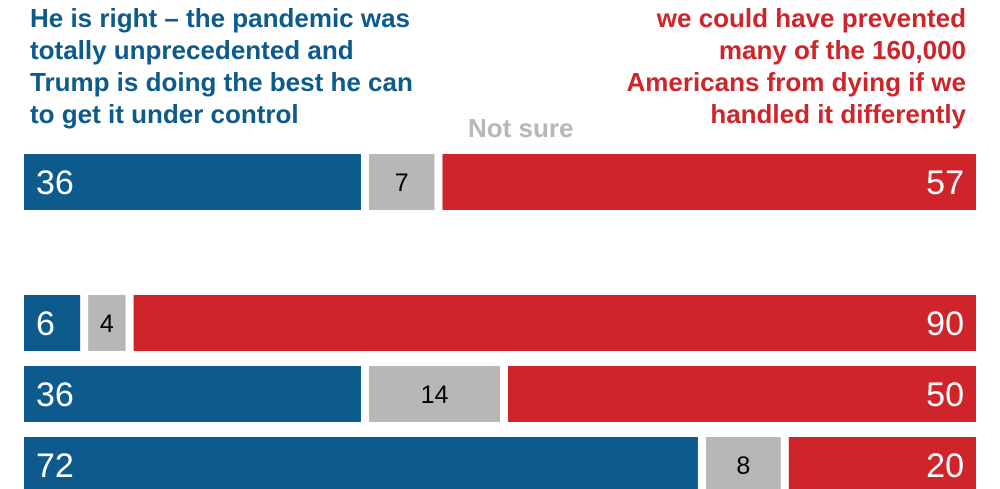 This screenshot has width=1000, height=489. What do you see at coordinates (220, 18) in the screenshot?
I see `left-label-line: He is right – the pandemic was` at bounding box center [220, 18].